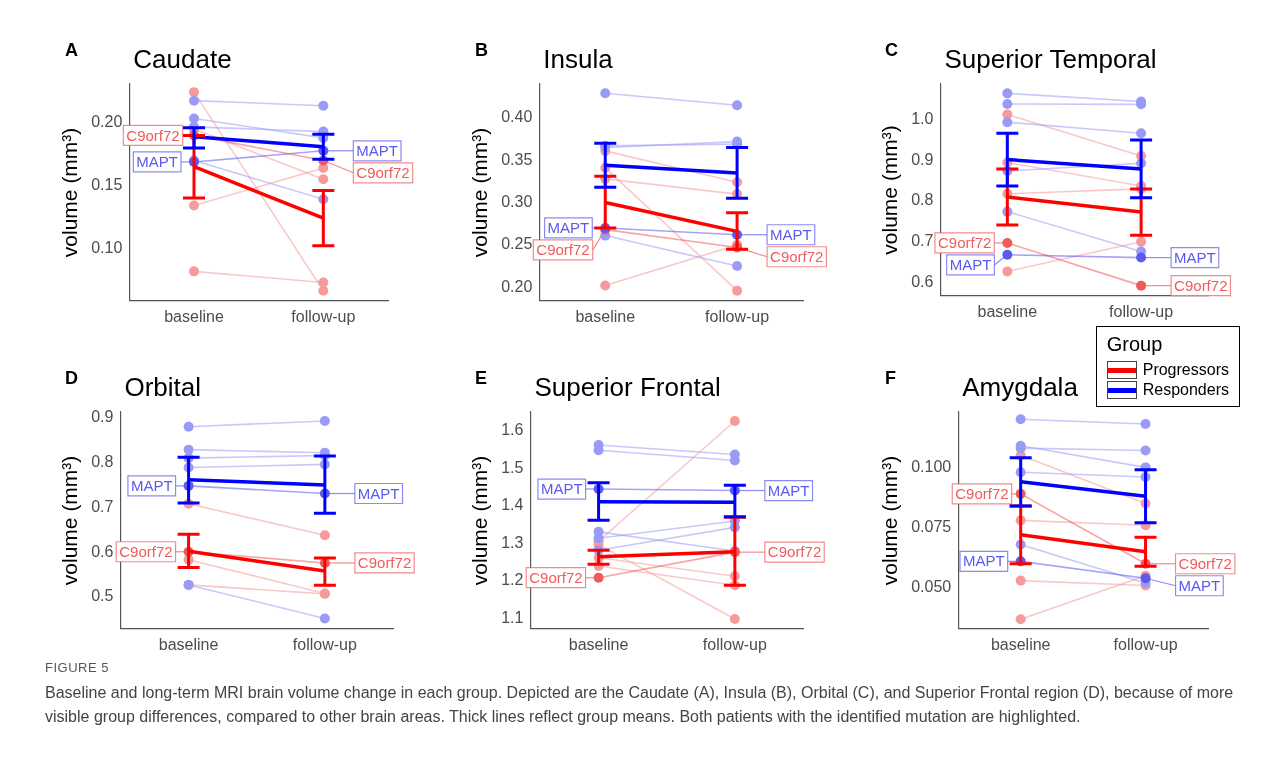 The image size is (1288, 776). What do you see at coordinates (71, 378) in the screenshot?
I see `text: D` at bounding box center [71, 378].